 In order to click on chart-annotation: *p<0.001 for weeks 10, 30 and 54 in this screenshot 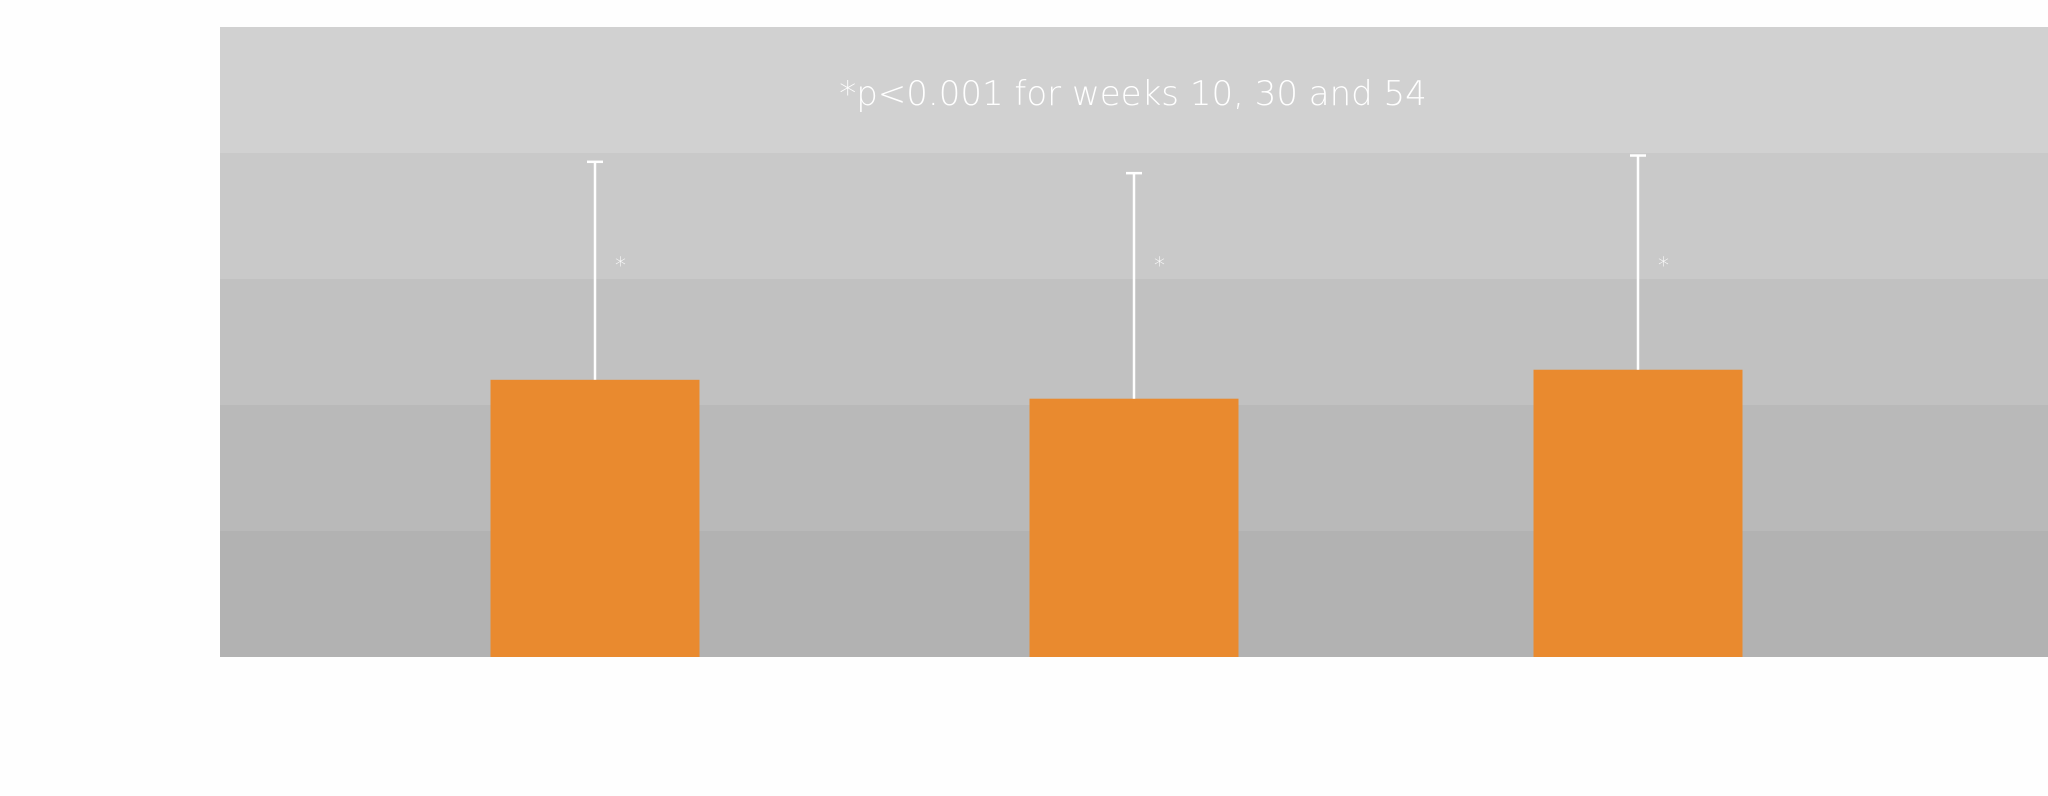, I will do `click(1133, 94)`.